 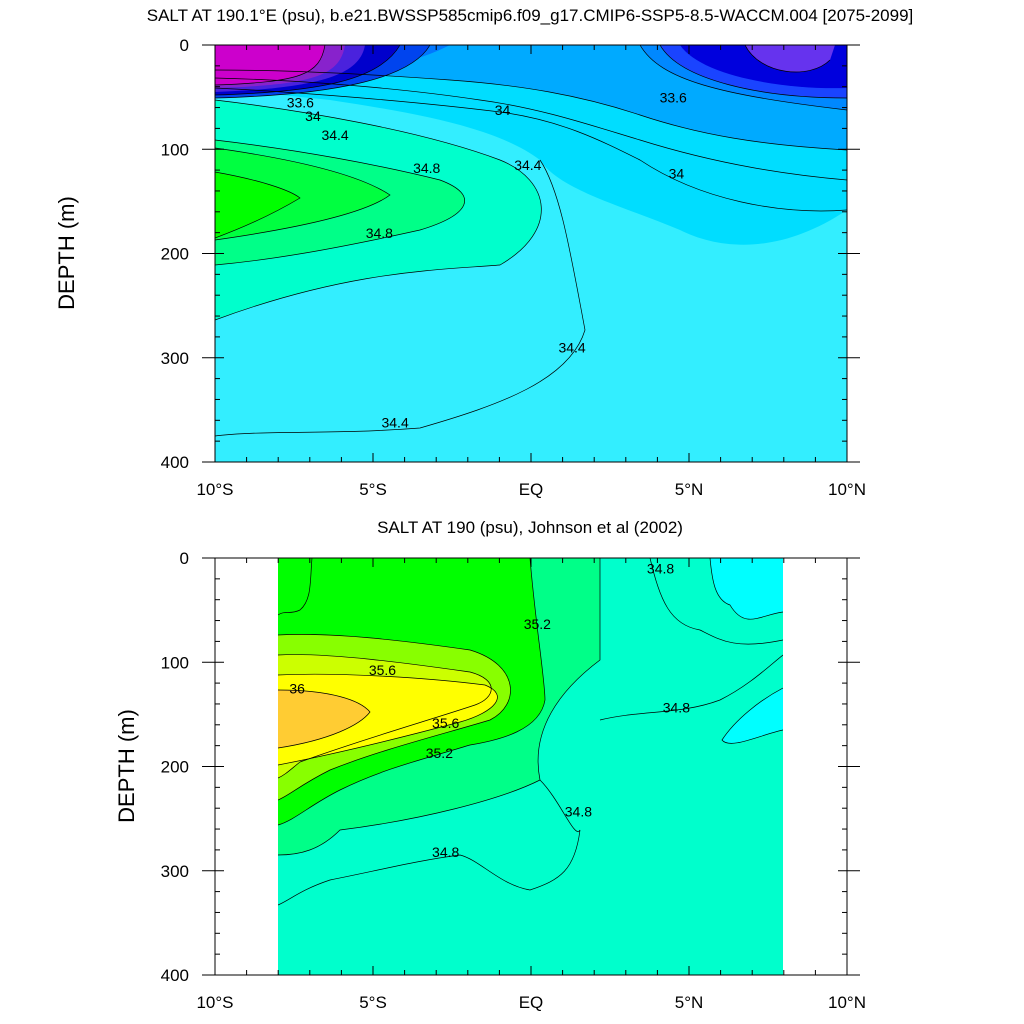 I want to click on bottom-contour-label: 36, so click(x=297, y=689).